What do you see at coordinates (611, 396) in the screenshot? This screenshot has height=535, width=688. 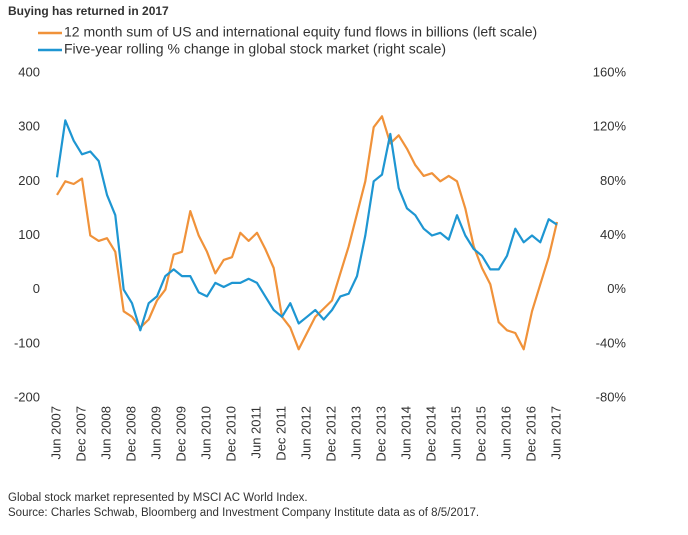 I see `y2-tick-label: -80%` at bounding box center [611, 396].